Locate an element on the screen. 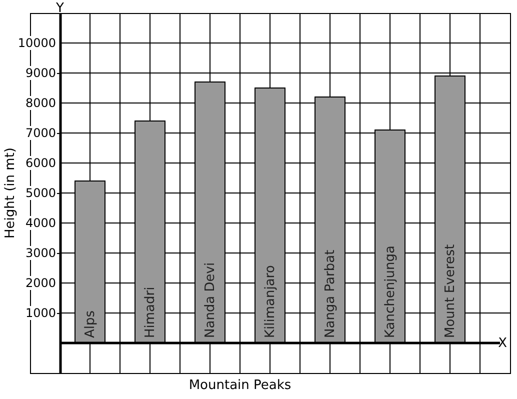 The width and height of the screenshot is (517, 399). x-tick-label: Kilimanjaro is located at coordinates (270, 301).